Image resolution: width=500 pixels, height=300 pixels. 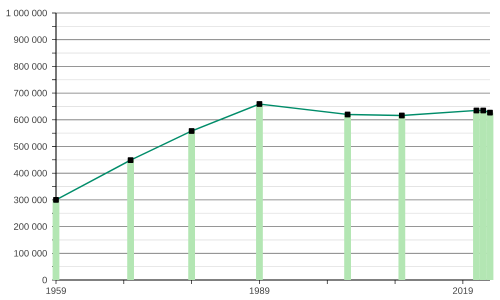 What do you see at coordinates (30, 173) in the screenshot?
I see `y-tick-label: 400 000` at bounding box center [30, 173].